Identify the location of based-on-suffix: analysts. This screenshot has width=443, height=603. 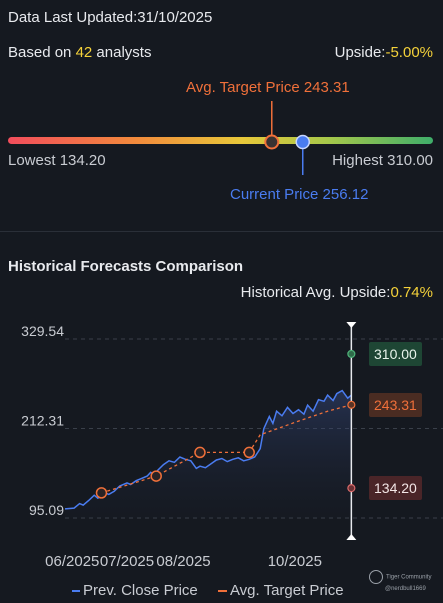
(122, 52).